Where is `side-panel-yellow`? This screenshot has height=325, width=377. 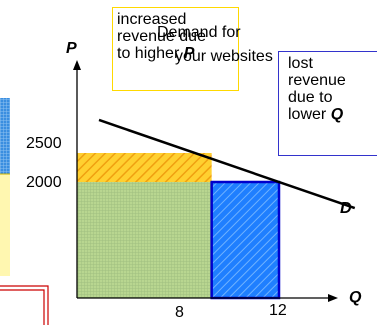 side-panel-yellow is located at coordinates (5, 225).